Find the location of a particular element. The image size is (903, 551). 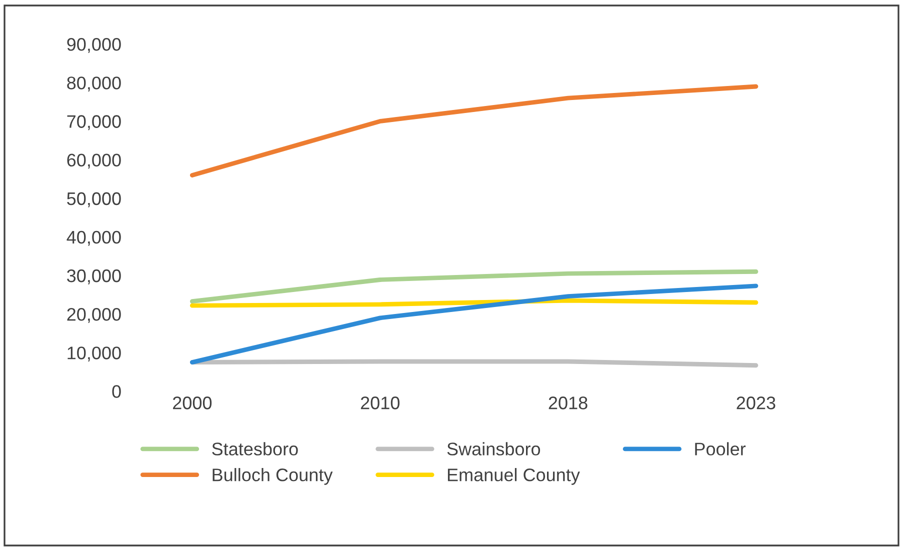

y-tick-label: 60,000 is located at coordinates (94, 161).